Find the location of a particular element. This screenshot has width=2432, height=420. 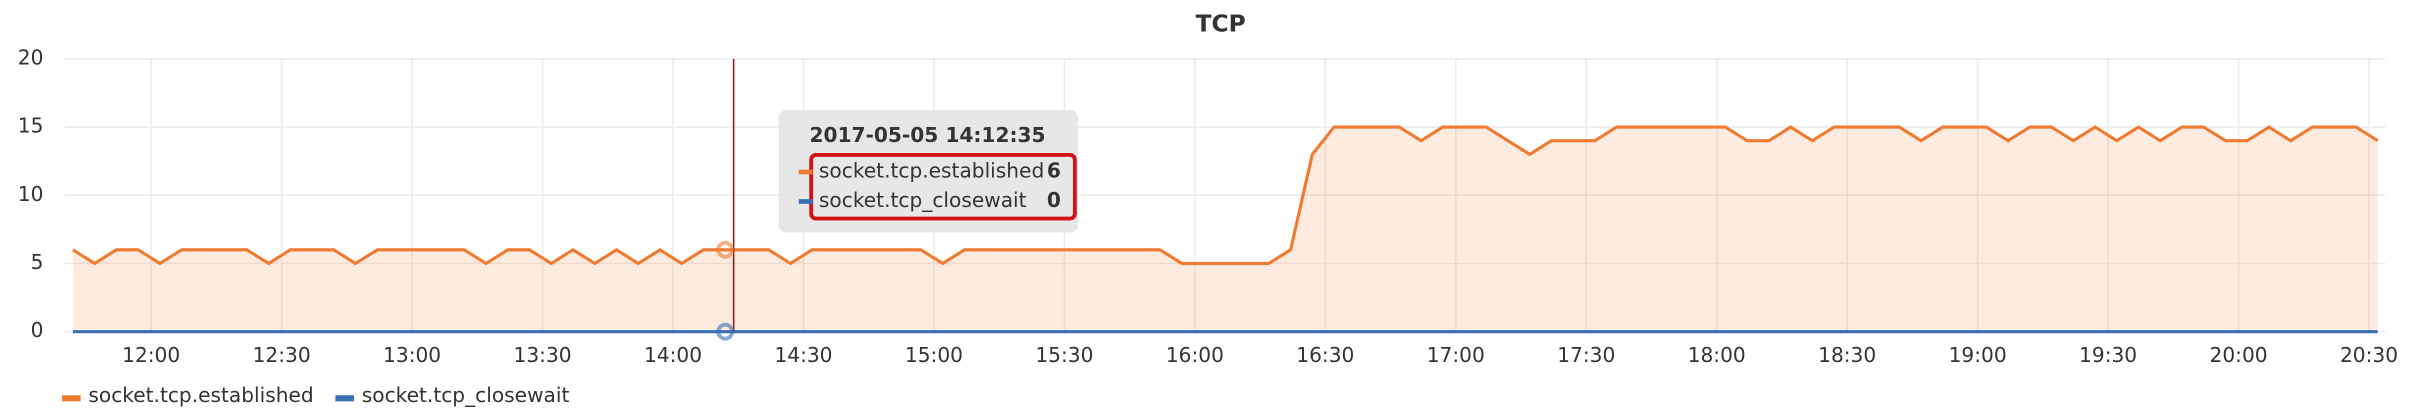

y-tick-label: 20 is located at coordinates (31, 57).